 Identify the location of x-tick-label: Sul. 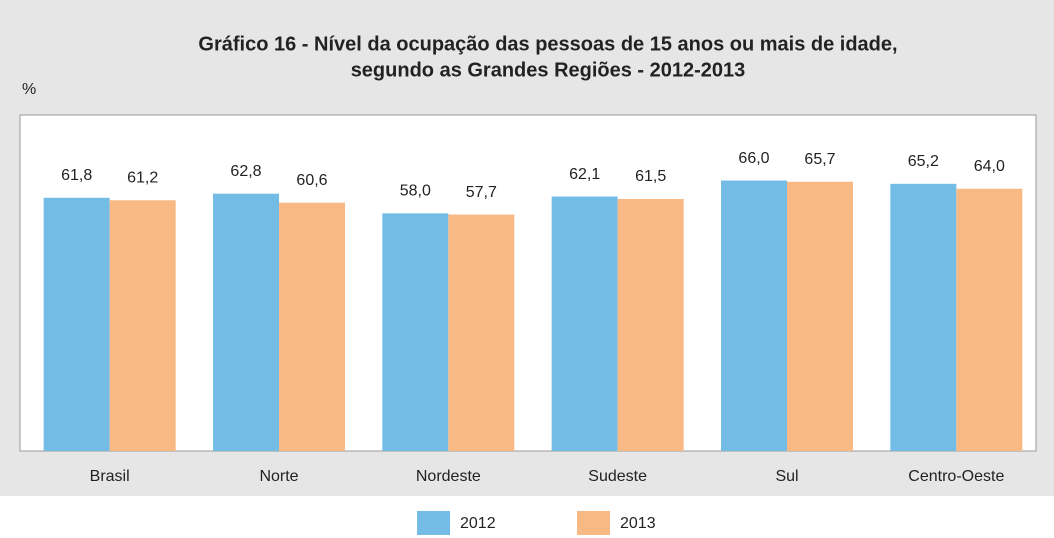
(786, 476).